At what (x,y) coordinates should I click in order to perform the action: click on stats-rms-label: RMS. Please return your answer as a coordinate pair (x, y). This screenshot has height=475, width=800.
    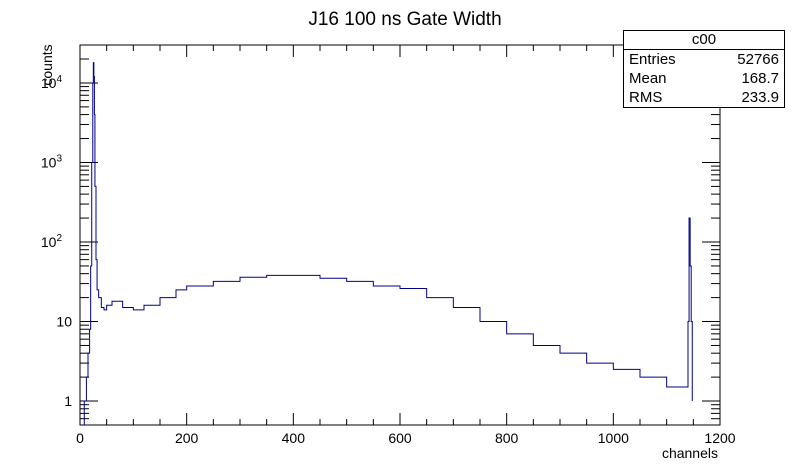
    Looking at the image, I should click on (646, 97).